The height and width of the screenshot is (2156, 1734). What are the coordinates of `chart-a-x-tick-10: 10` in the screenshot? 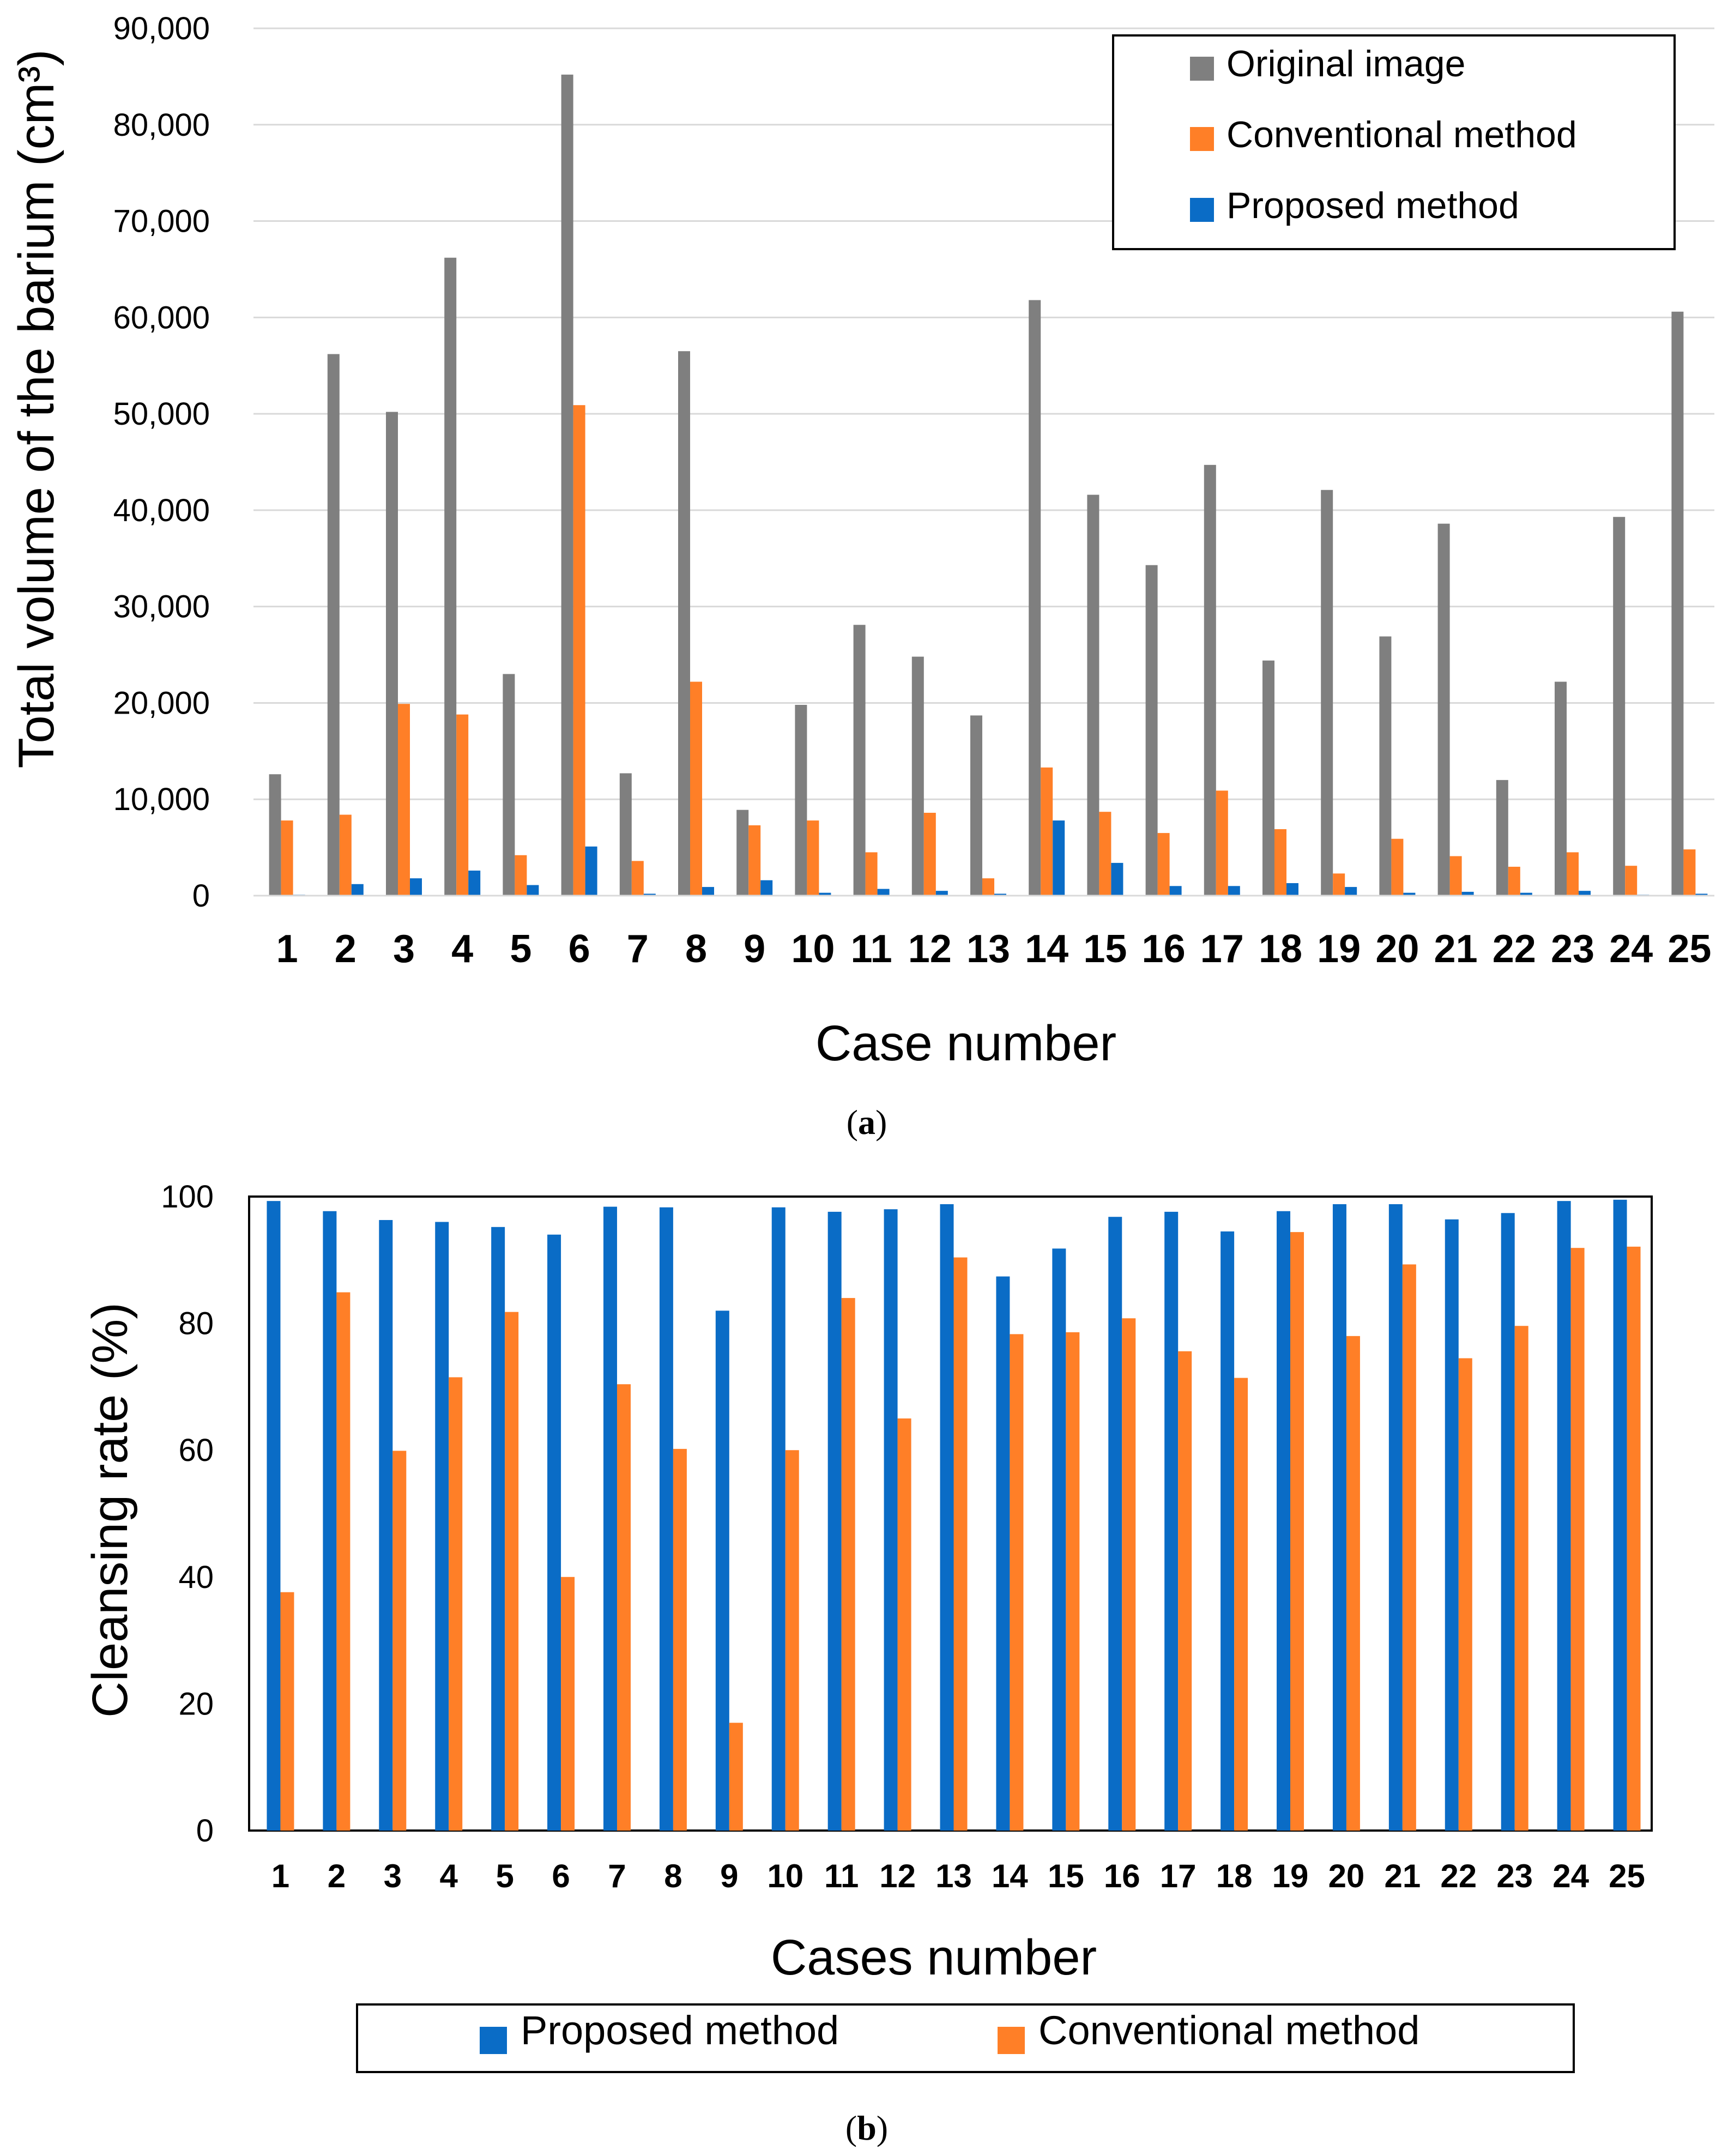 It's located at (813, 949).